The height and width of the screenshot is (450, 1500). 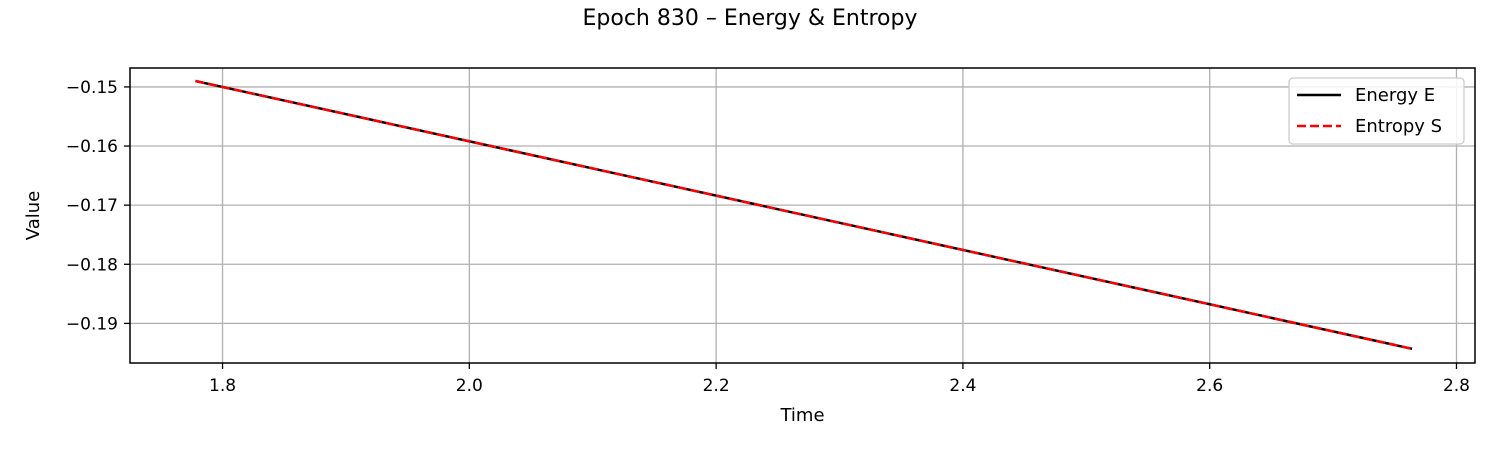 What do you see at coordinates (92, 88) in the screenshot?
I see `y-tick-label: −0.15` at bounding box center [92, 88].